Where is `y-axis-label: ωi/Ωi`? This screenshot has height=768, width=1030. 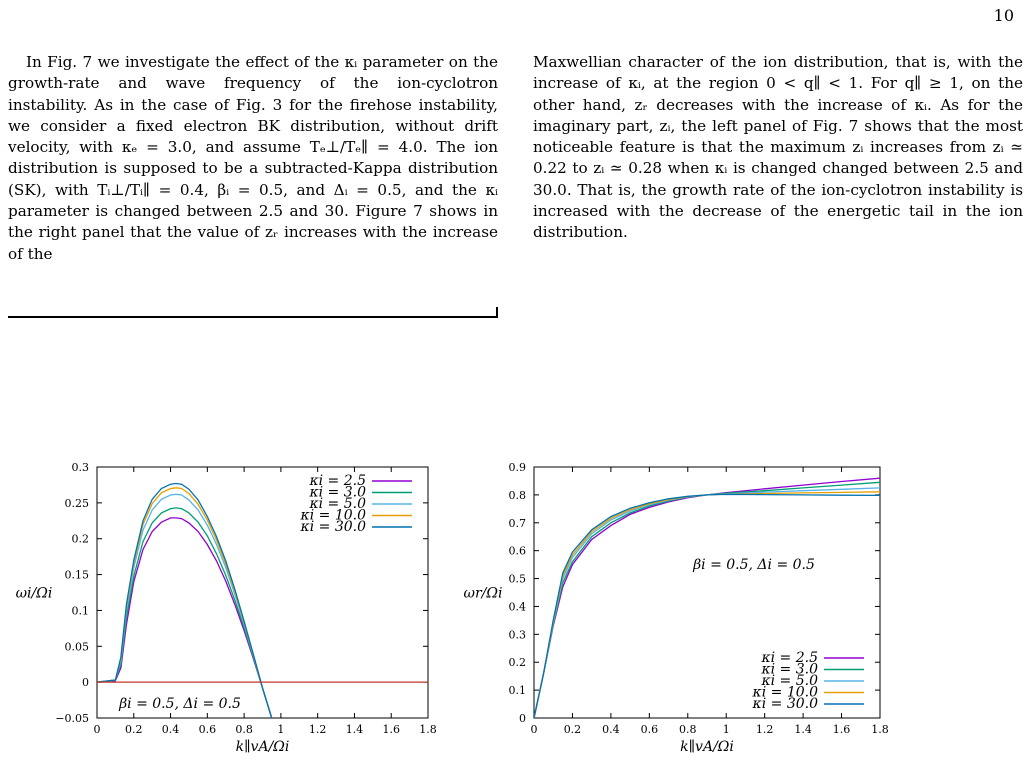
y-axis-label: ωi/Ωi is located at coordinates (34, 594).